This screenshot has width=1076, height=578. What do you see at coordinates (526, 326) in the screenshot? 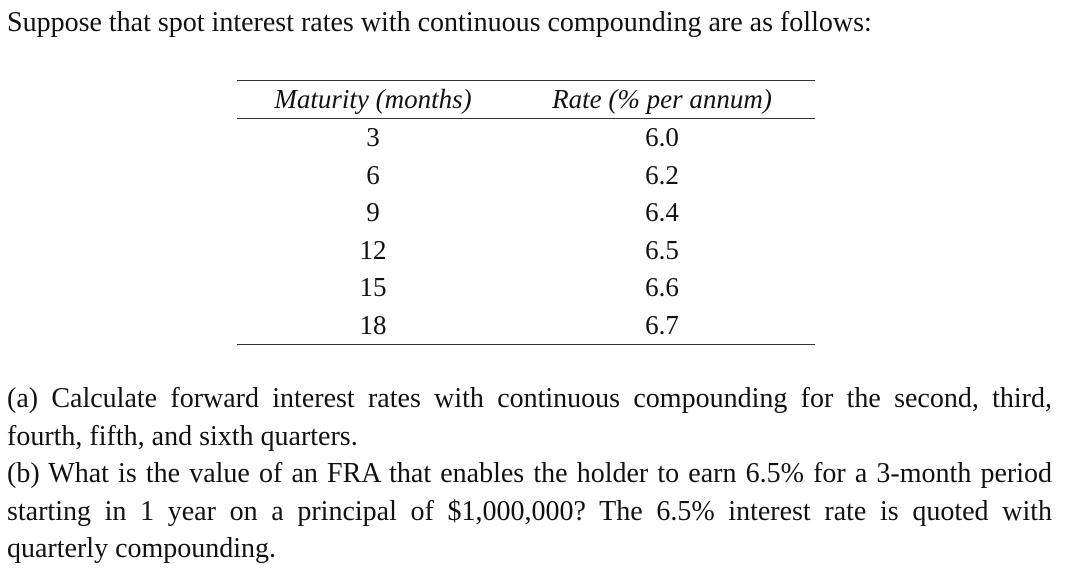
I see `table-row: 18 6.7` at bounding box center [526, 326].